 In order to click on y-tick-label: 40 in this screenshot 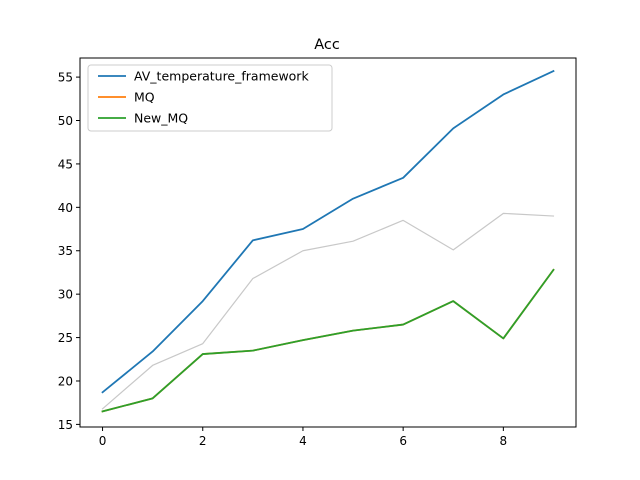, I will do `click(65, 208)`.